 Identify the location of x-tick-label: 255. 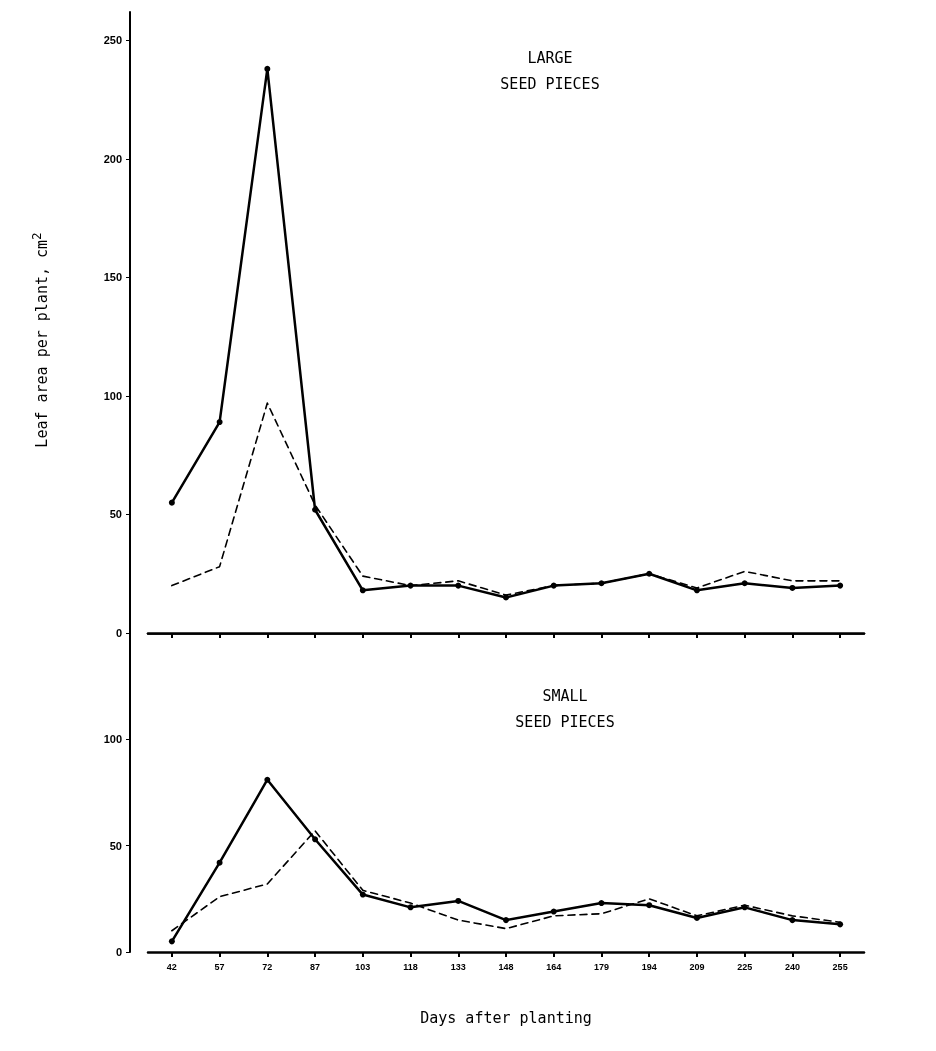
(840, 966).